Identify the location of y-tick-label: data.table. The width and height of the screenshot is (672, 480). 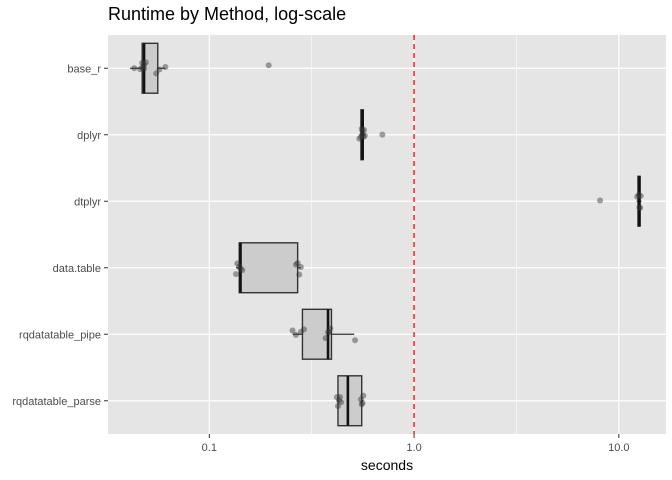
(77, 269).